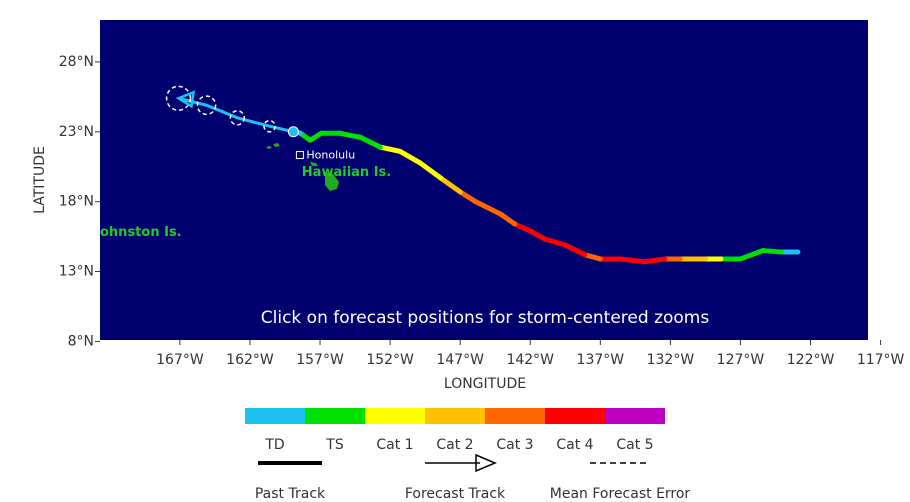  Describe the element at coordinates (334, 445) in the screenshot. I see `legend-label: TS` at that location.